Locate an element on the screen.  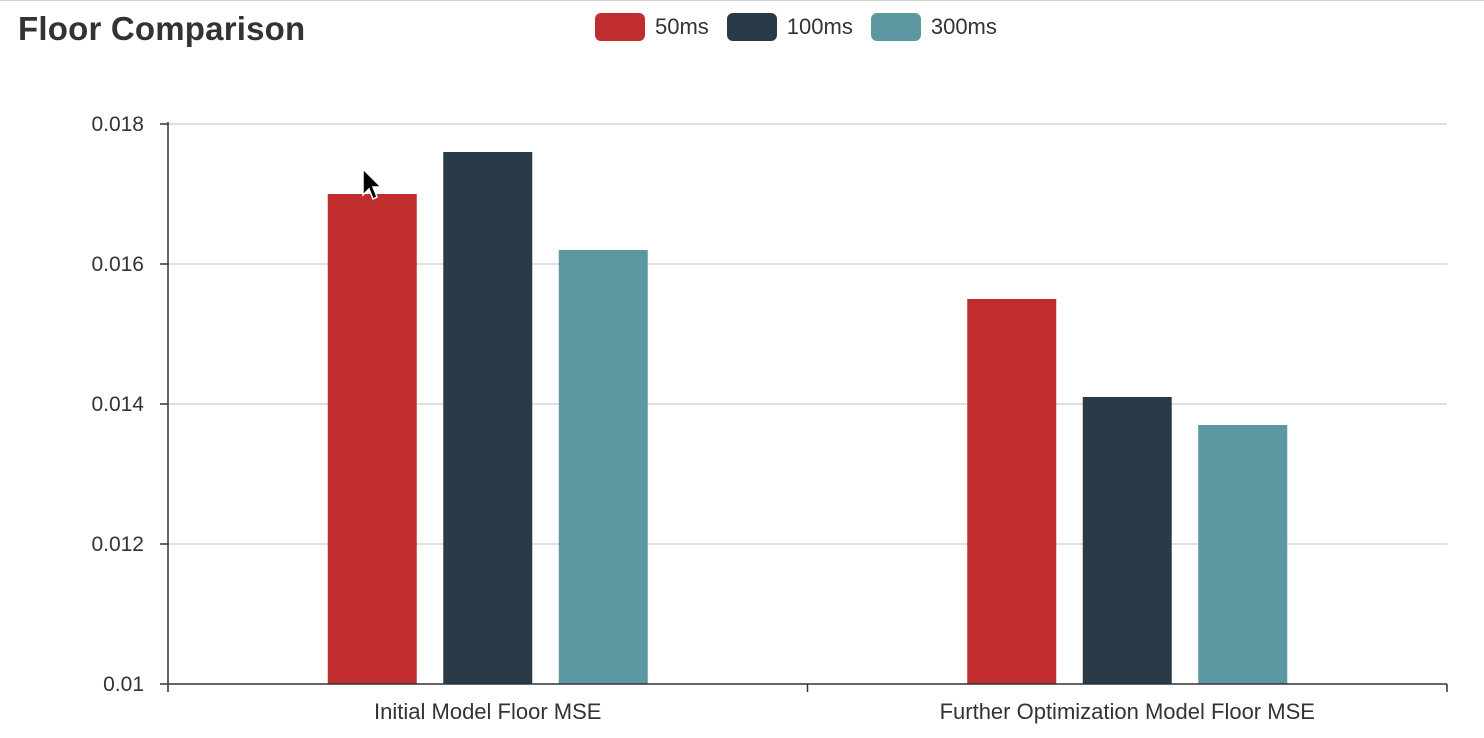
x-category-label: Initial Model Floor MSE is located at coordinates (487, 711).